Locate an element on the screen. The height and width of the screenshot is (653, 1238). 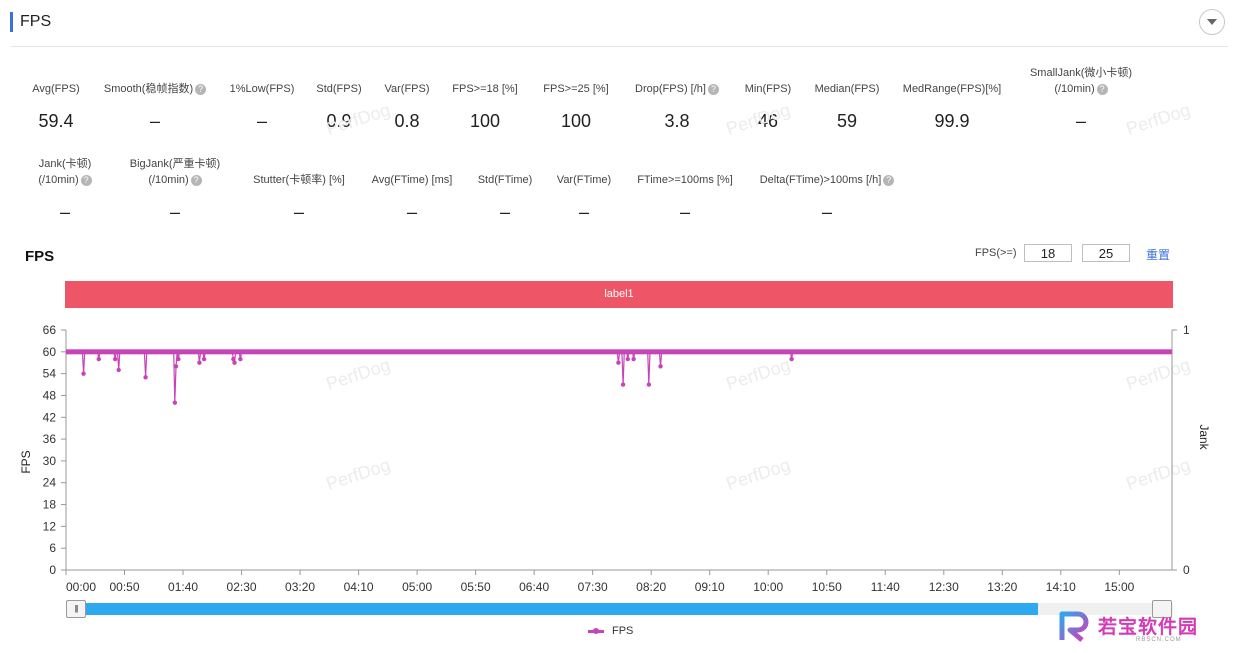
x-tick-label: 00:50 is located at coordinates (125, 587).